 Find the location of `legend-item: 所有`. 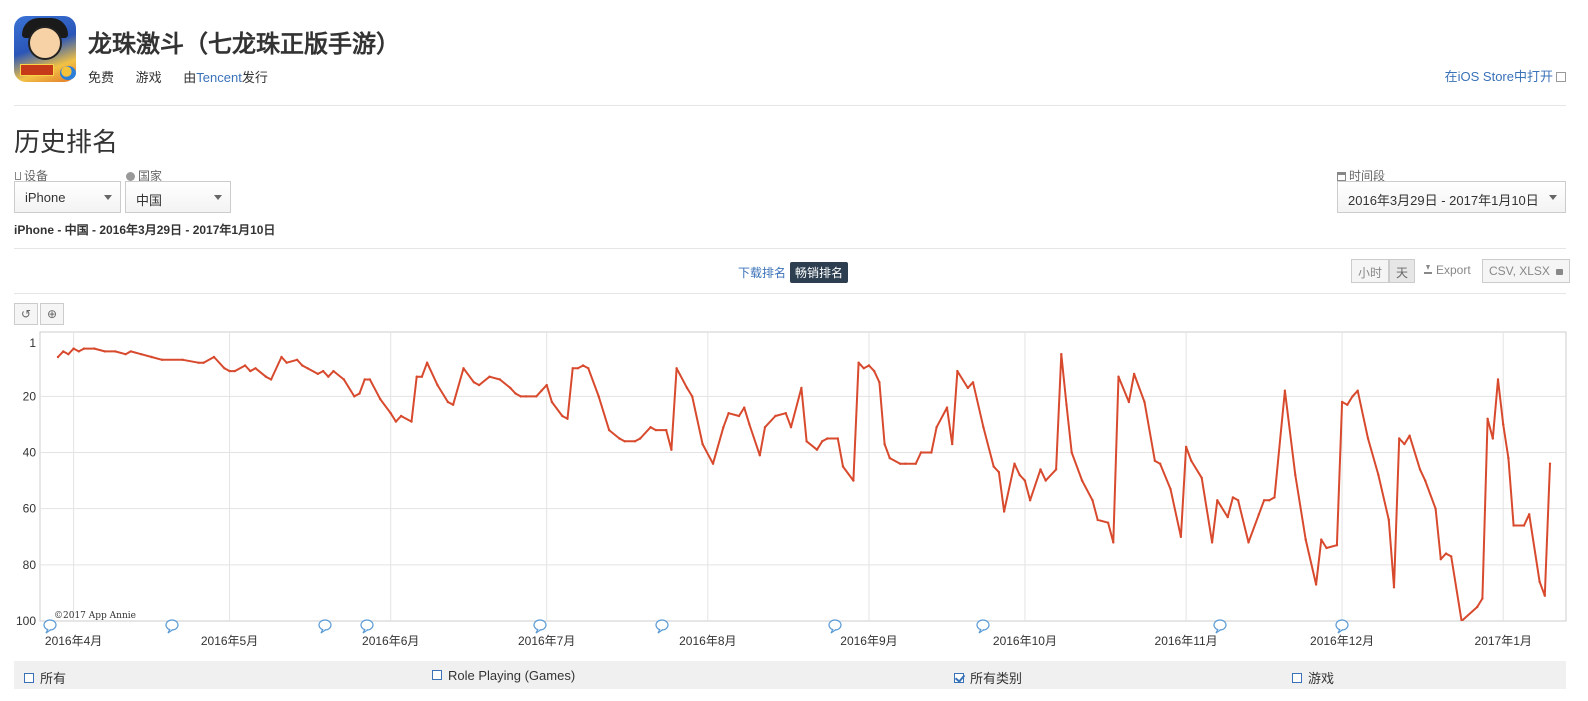

legend-item: 所有 is located at coordinates (45, 677).